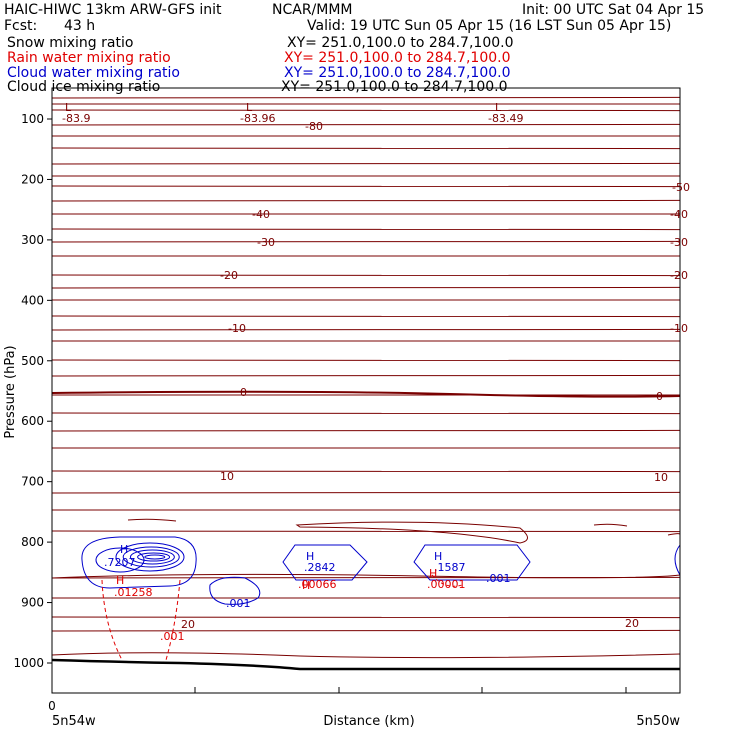  What do you see at coordinates (397, 58) in the screenshot?
I see `field-rain-xy: XY= 251.0,100.0 to 284.7,100.0` at bounding box center [397, 58].